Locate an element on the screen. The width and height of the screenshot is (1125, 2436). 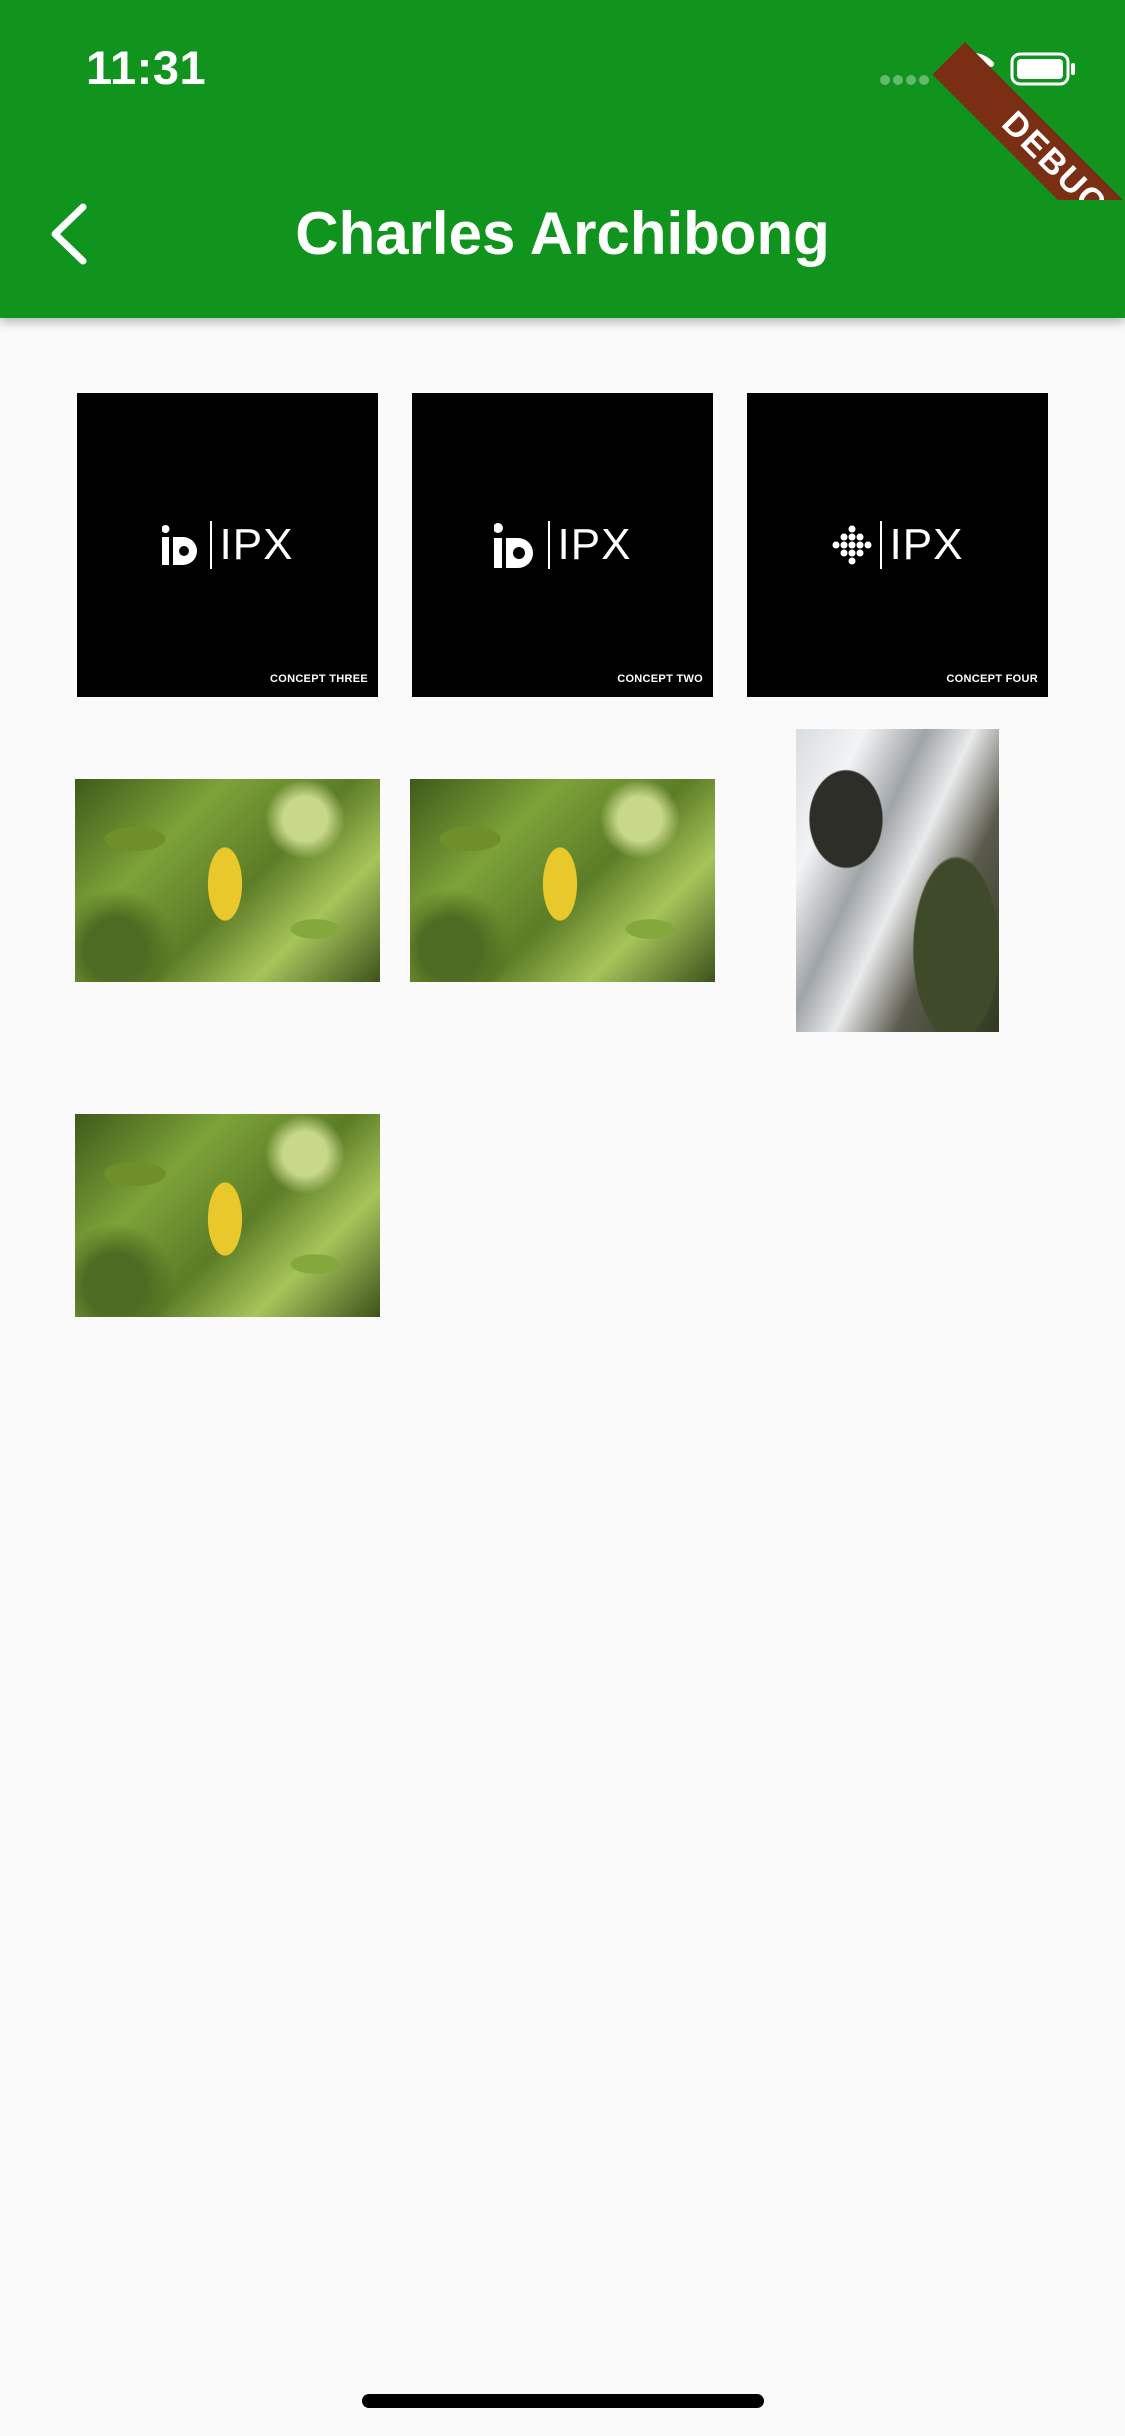
status-time: 11:31 is located at coordinates (146, 67).